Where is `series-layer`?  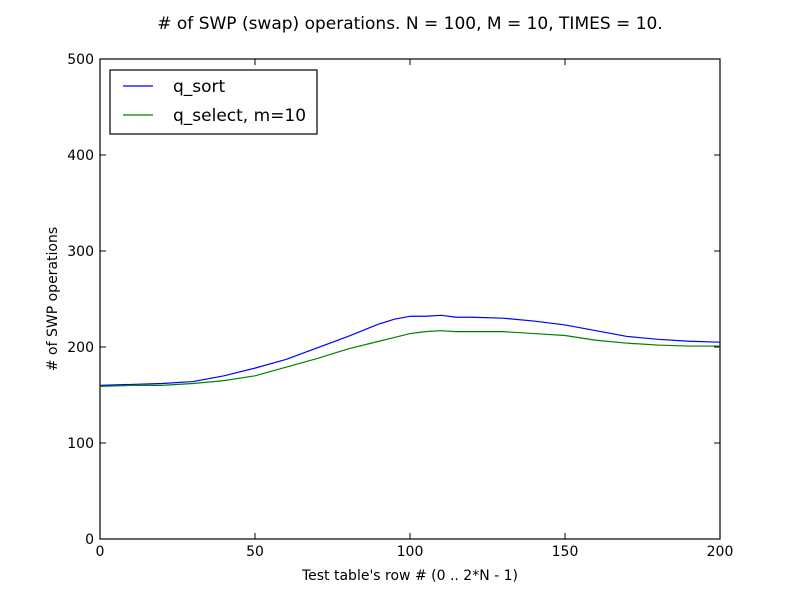
series-layer is located at coordinates (410, 350).